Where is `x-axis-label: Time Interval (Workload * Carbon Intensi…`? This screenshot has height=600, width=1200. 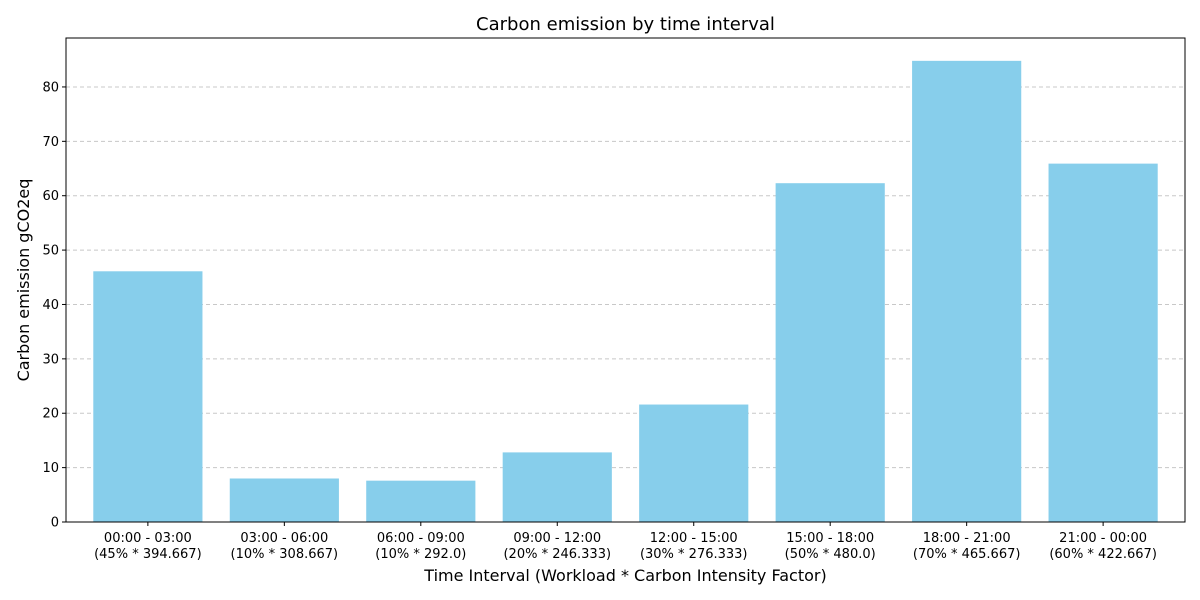 x-axis-label: Time Interval (Workload * Carbon Intensi… is located at coordinates (624, 575).